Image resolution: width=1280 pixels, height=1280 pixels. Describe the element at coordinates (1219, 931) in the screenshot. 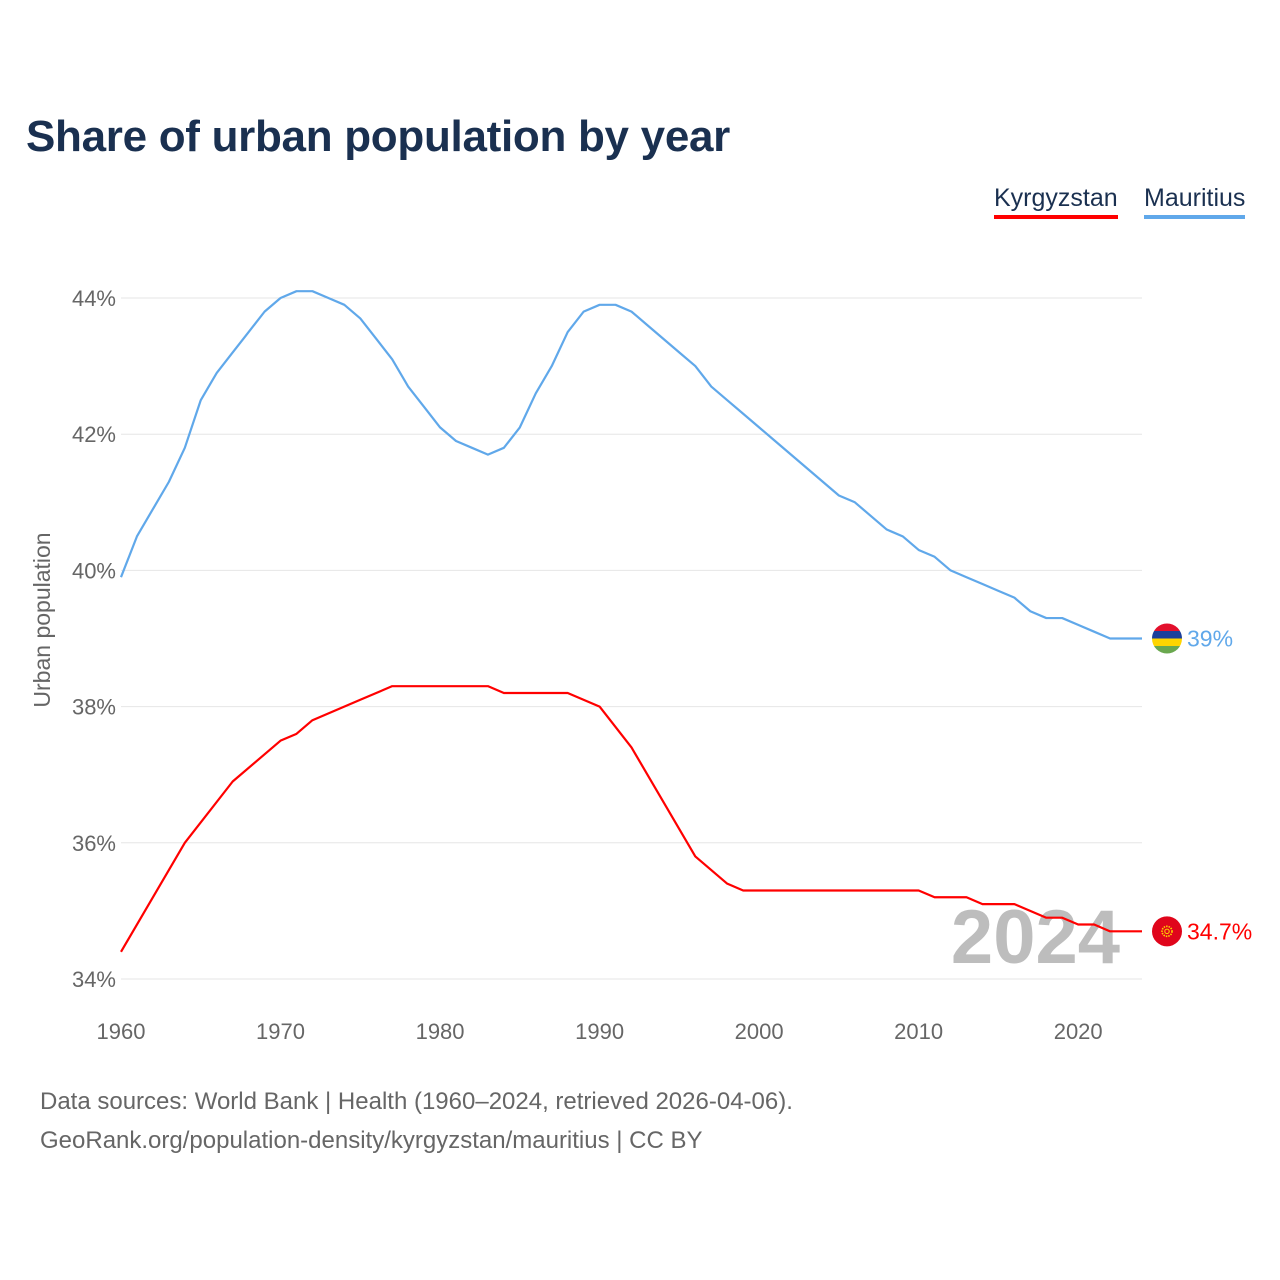

I see `end-value-label-kyrgyzstan: 34.7%` at that location.